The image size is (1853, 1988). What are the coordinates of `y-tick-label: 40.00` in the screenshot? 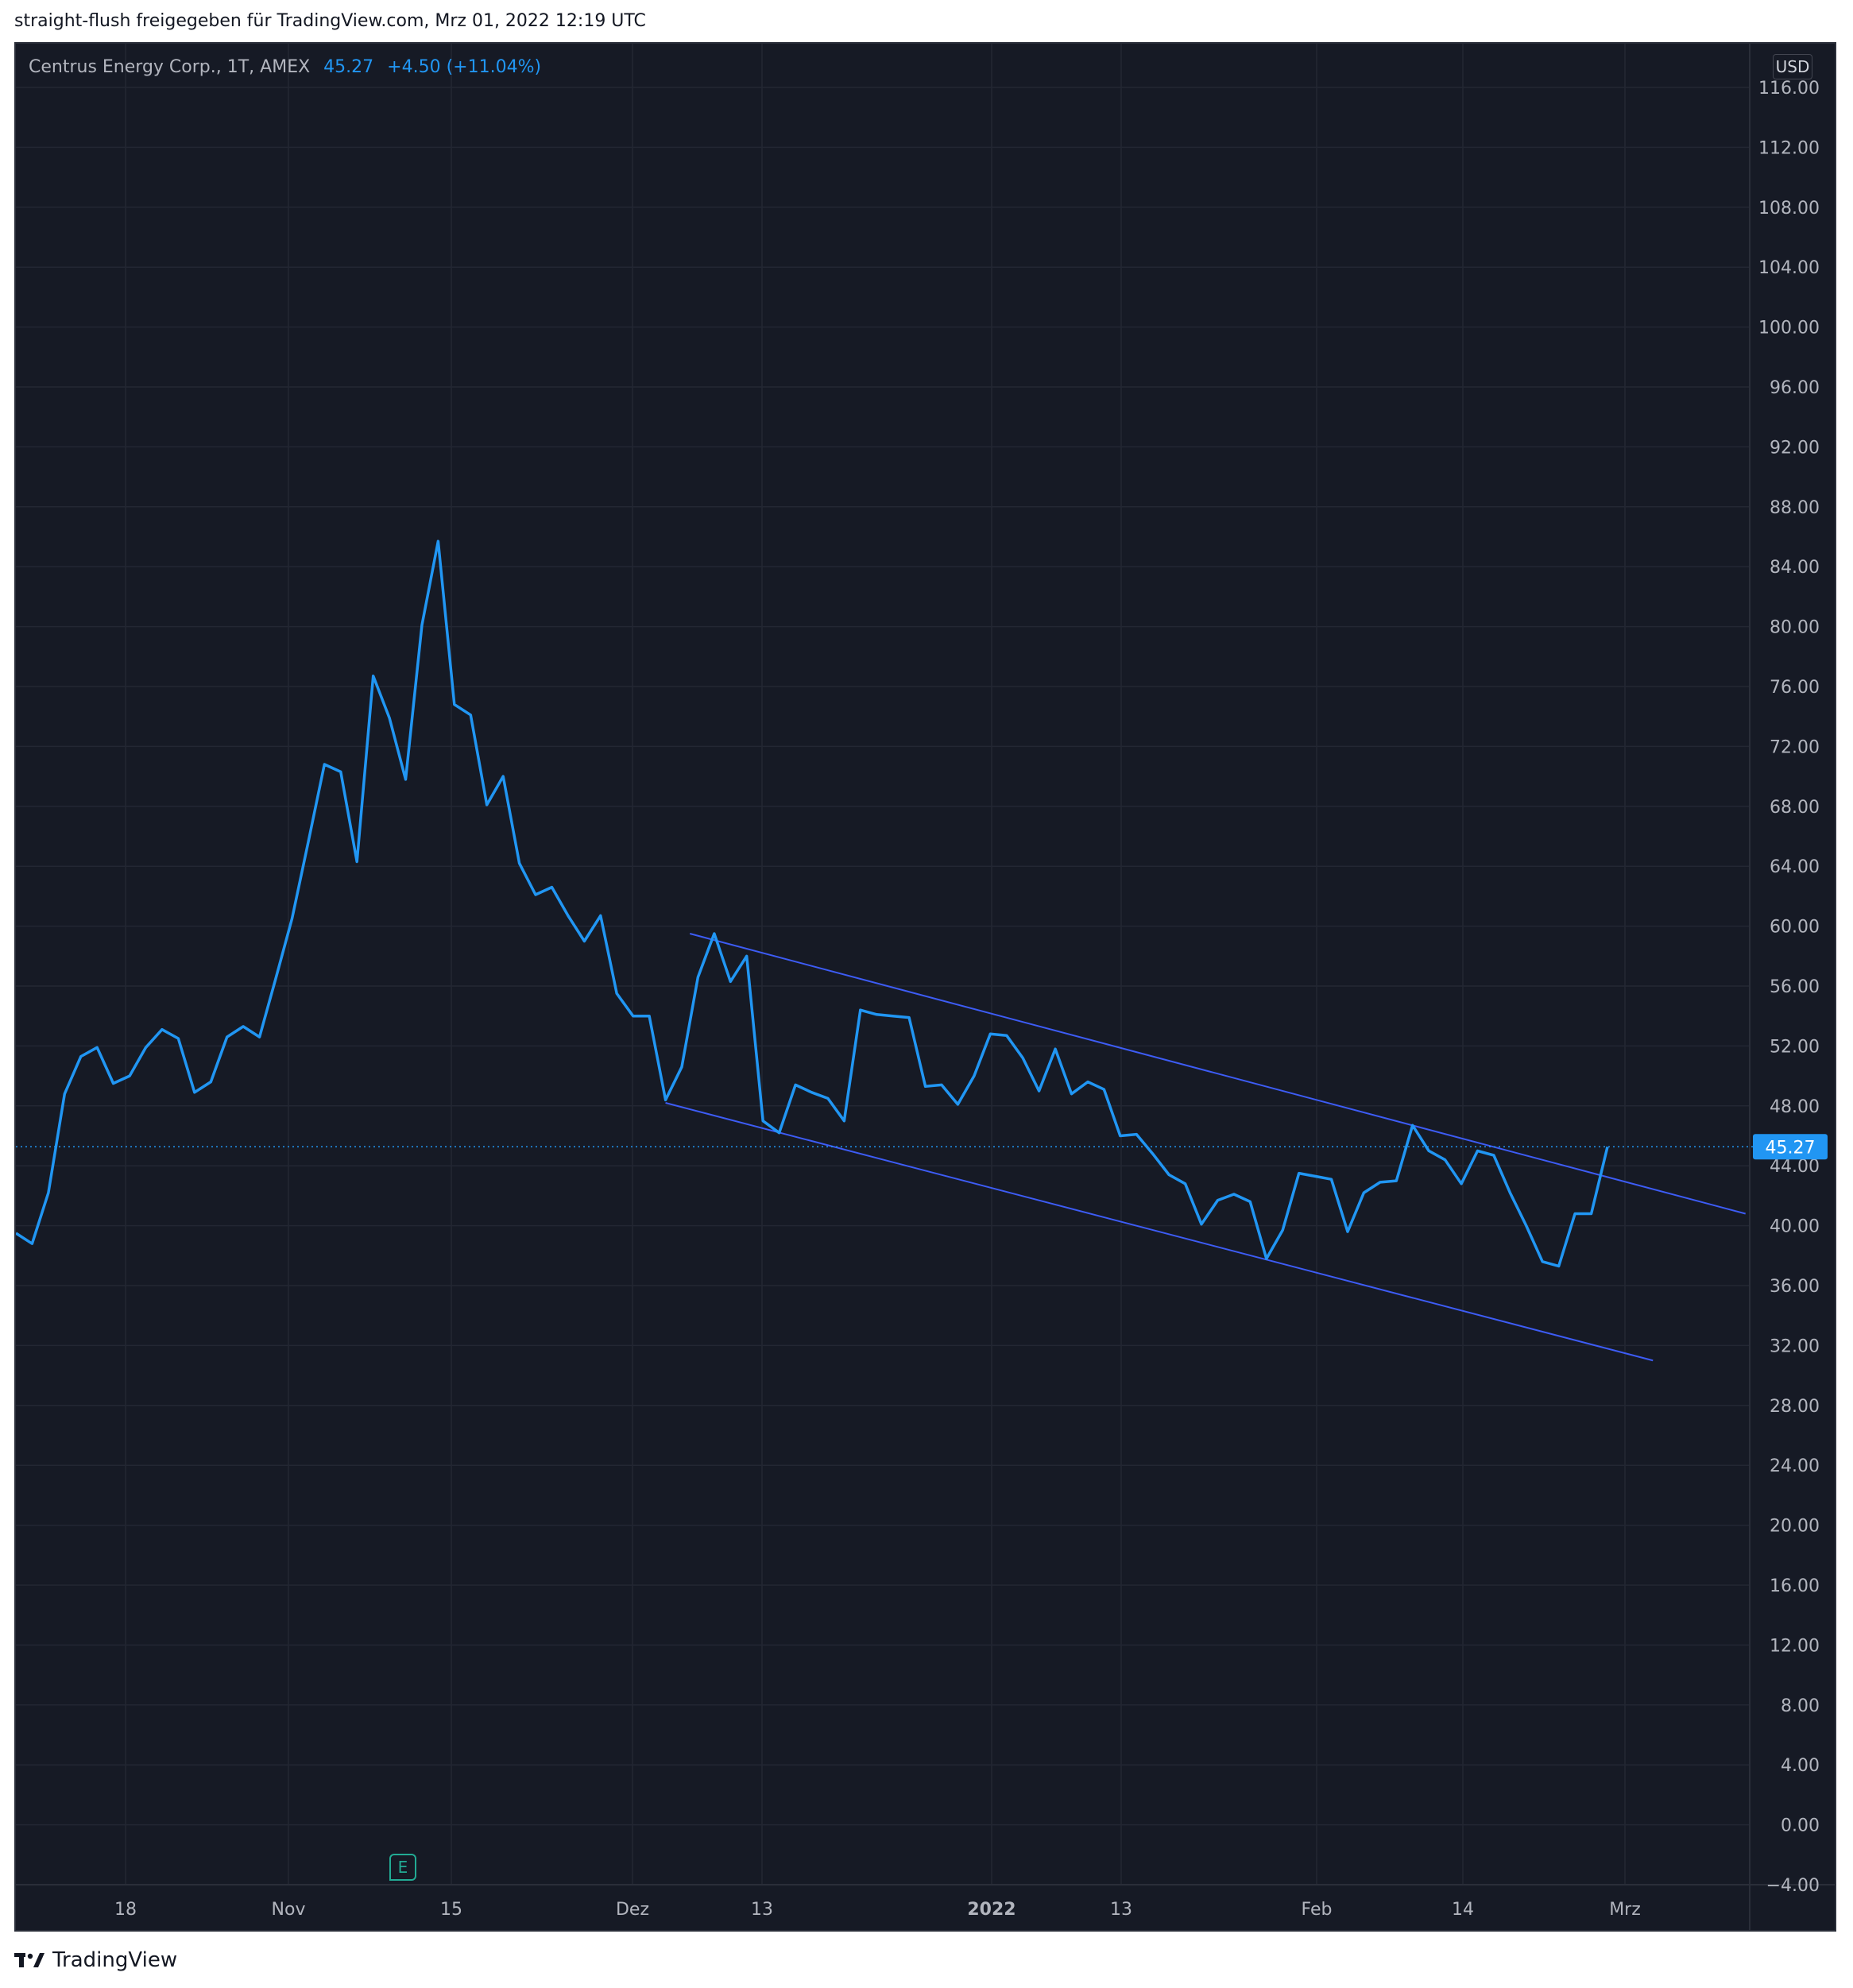 It's located at (1795, 1227).